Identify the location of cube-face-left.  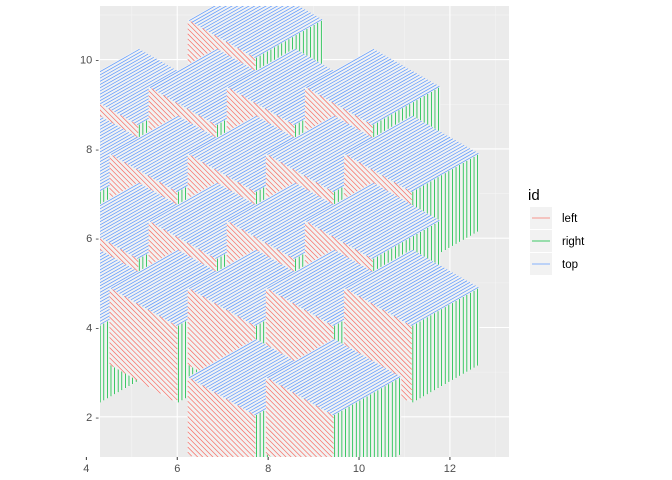
(65, 211).